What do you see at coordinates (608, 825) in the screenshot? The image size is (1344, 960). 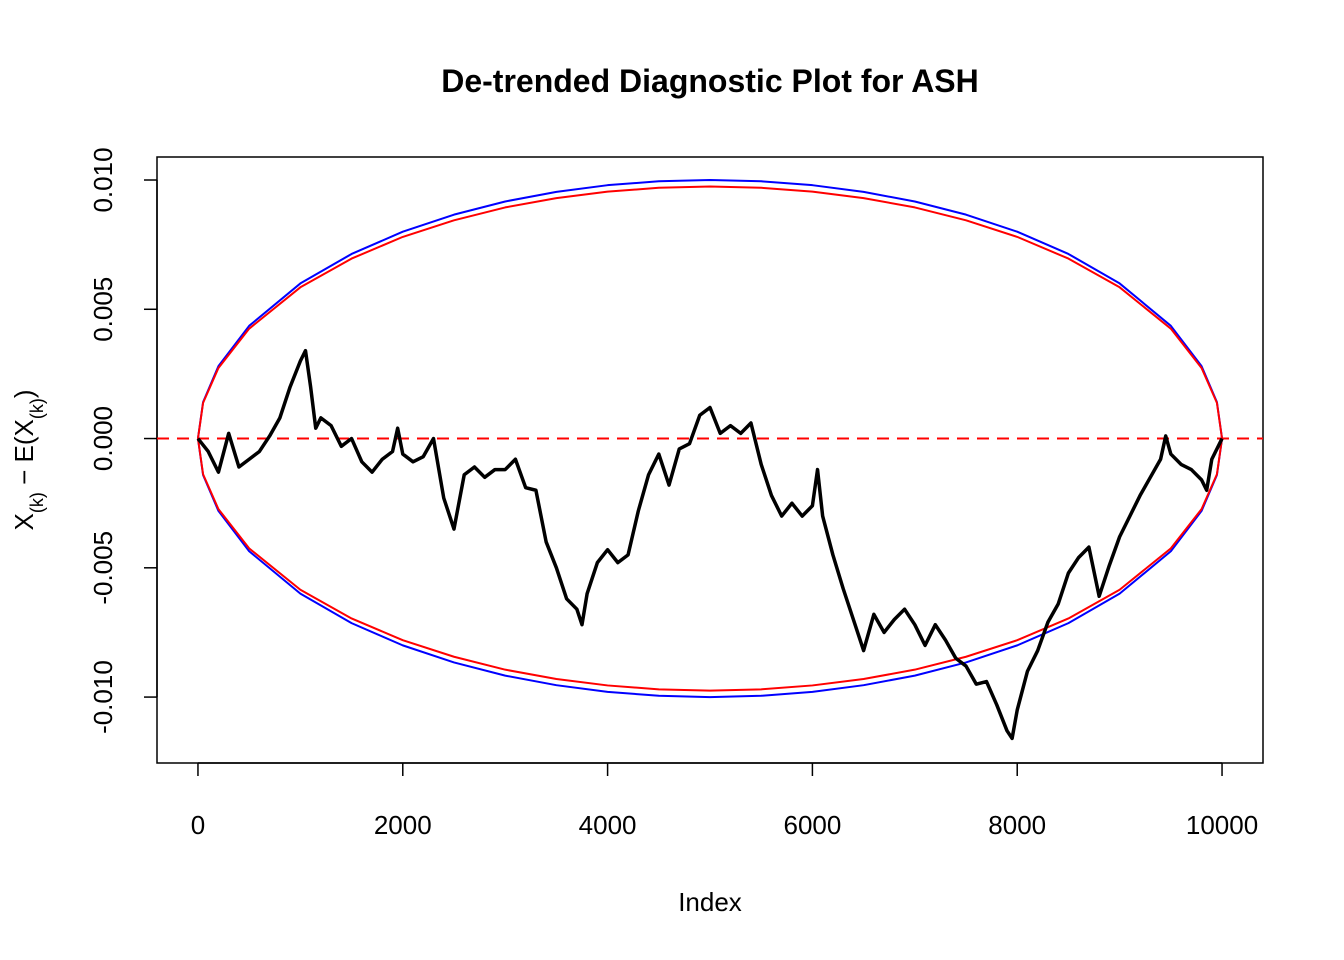 I see `x-tick-label: 4000` at bounding box center [608, 825].